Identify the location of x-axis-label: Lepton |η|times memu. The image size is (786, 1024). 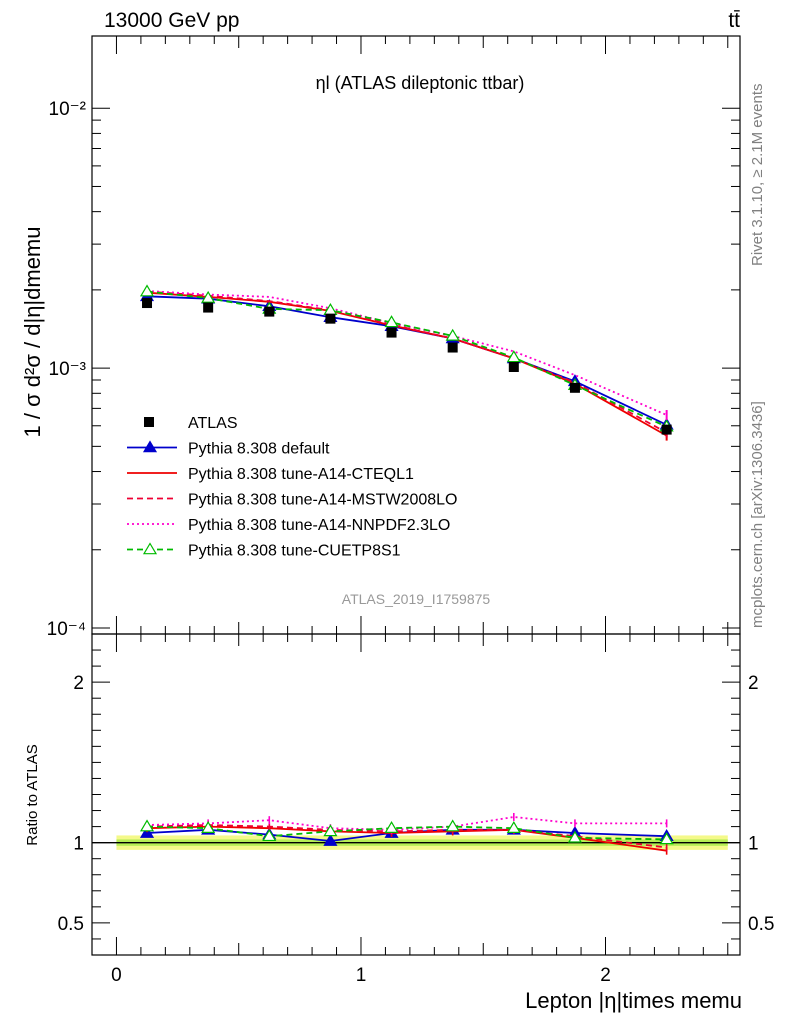
(633, 1000).